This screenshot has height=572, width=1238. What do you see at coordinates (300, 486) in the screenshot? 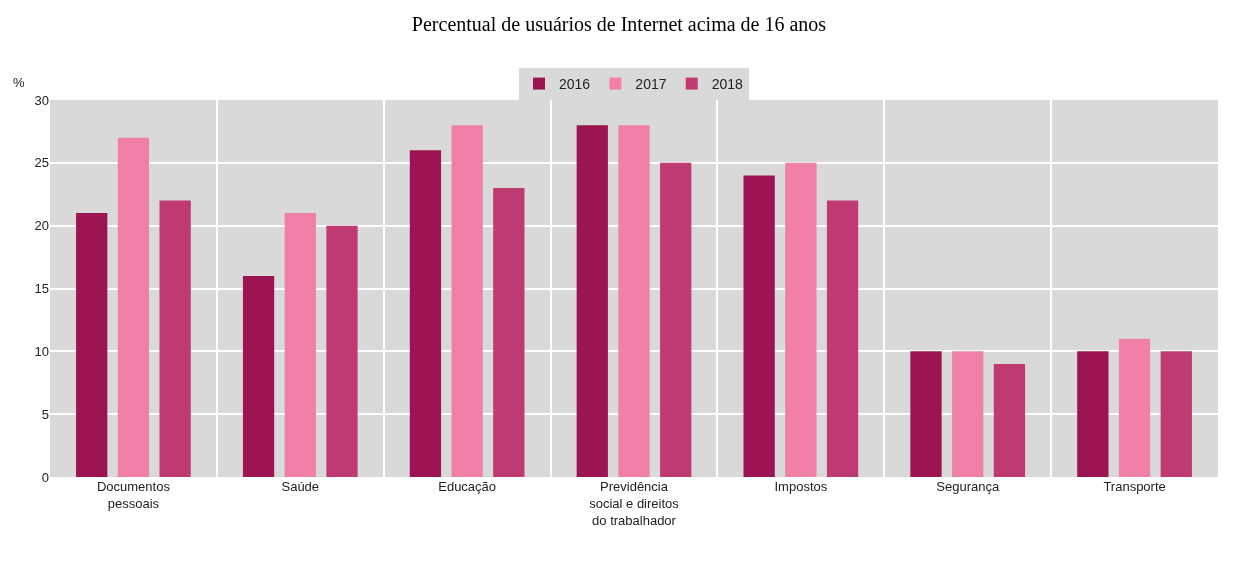
I see `x-tick-label: Saúde` at bounding box center [300, 486].